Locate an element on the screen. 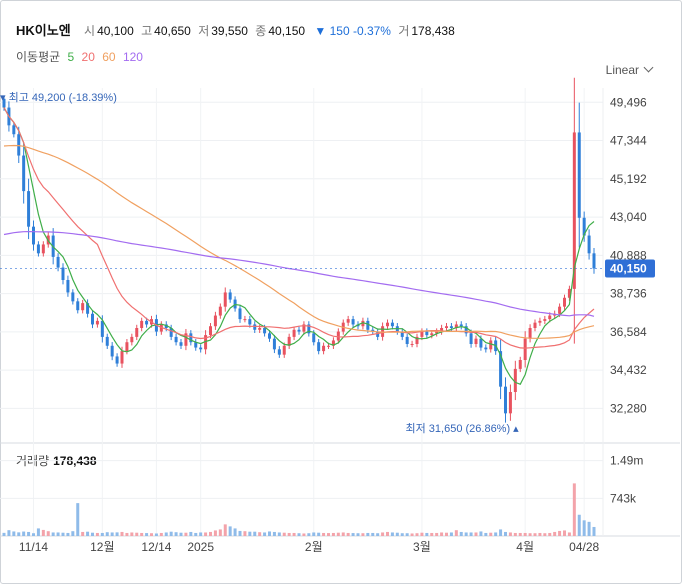 This screenshot has width=682, height=584. ma-120: 120 is located at coordinates (132, 57).